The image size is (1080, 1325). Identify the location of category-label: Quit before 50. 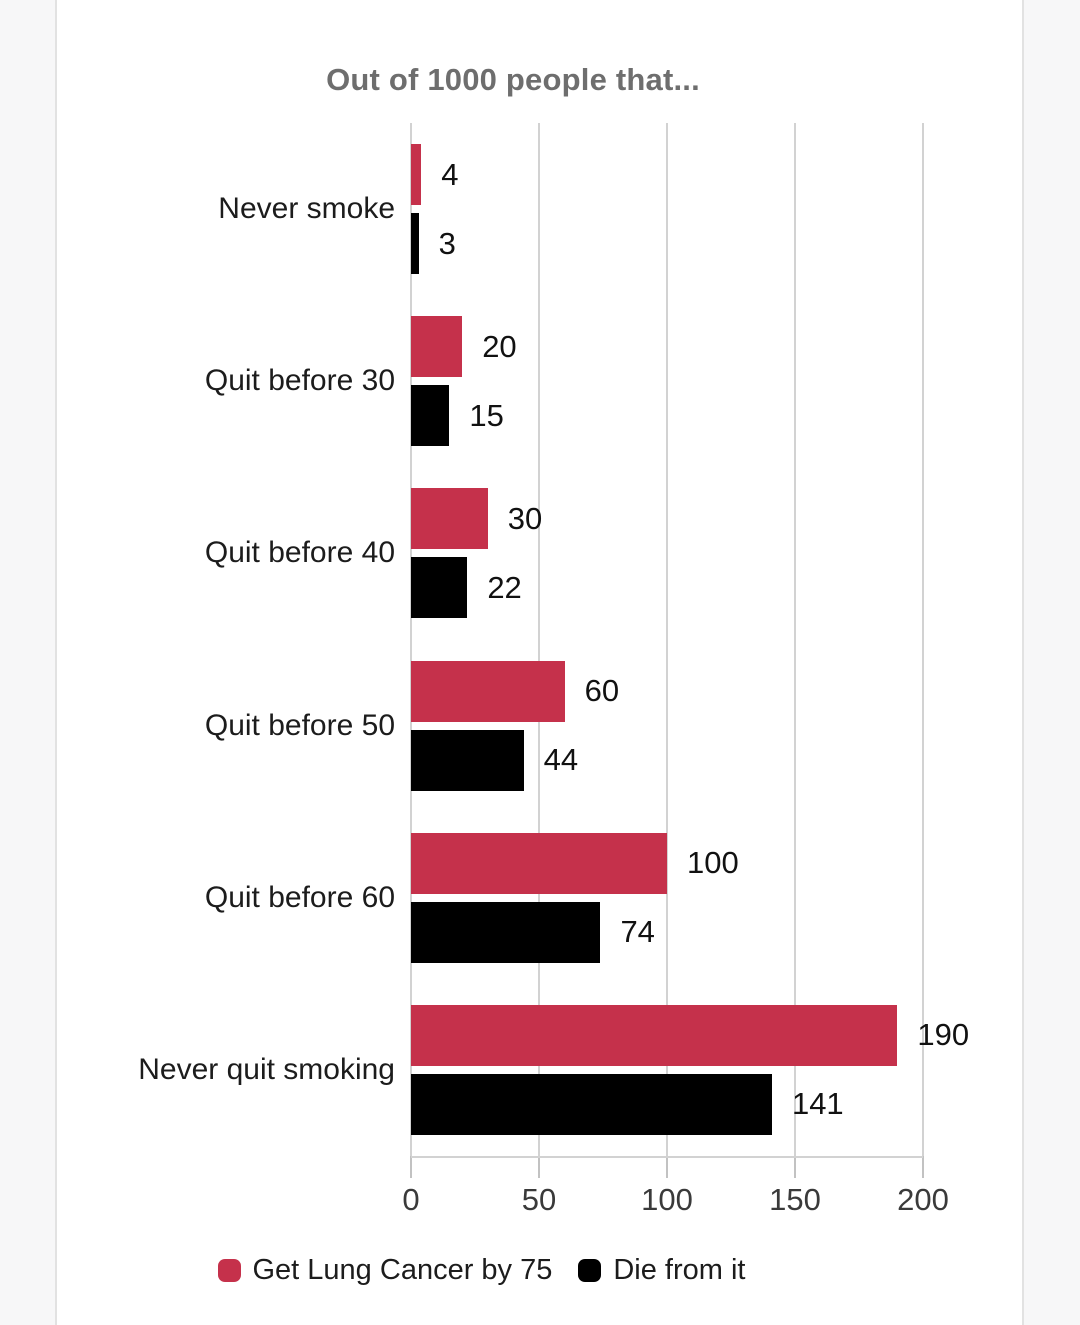
(299, 725).